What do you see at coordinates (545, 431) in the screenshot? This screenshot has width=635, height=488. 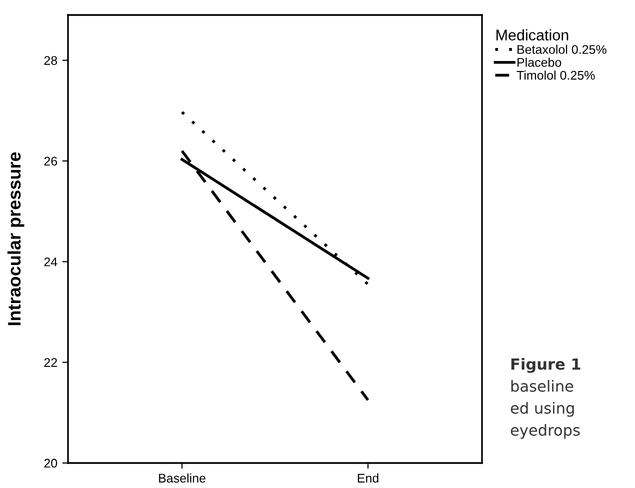 I see `text: eyedrops` at bounding box center [545, 431].